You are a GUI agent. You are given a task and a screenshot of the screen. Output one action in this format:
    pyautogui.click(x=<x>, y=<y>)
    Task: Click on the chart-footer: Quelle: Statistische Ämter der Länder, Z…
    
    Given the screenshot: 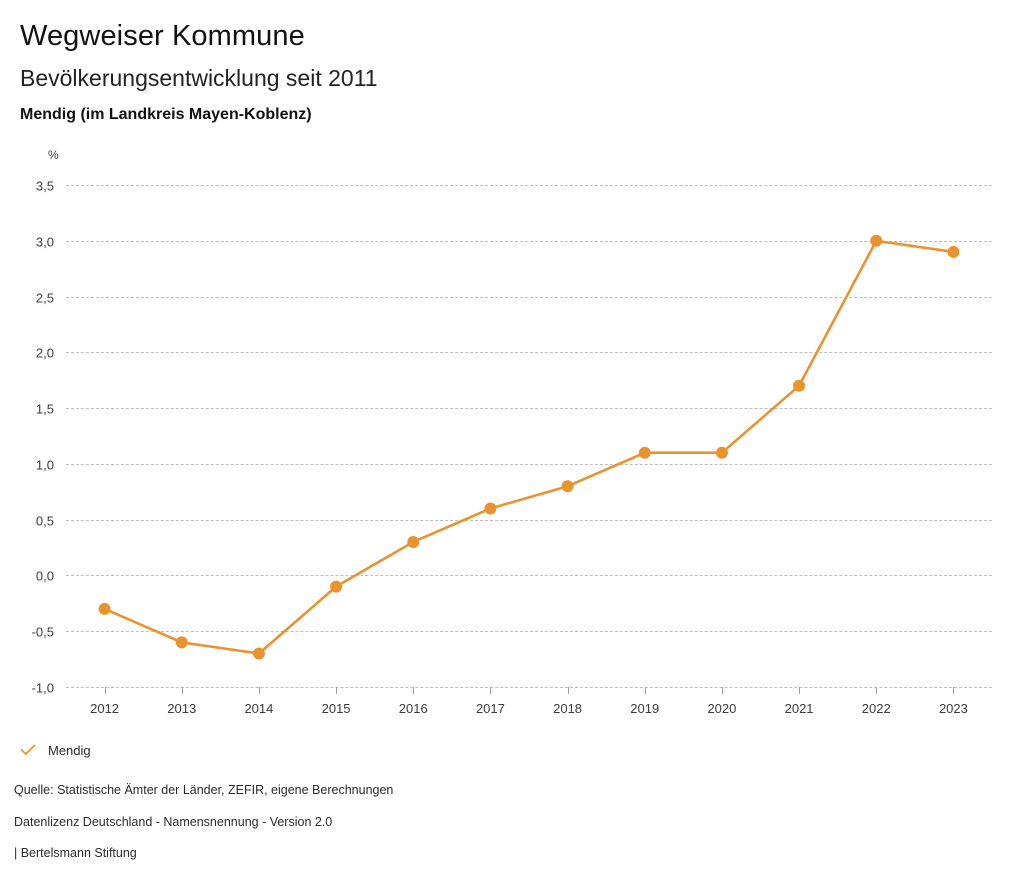 What is the action you would take?
    pyautogui.click(x=509, y=831)
    